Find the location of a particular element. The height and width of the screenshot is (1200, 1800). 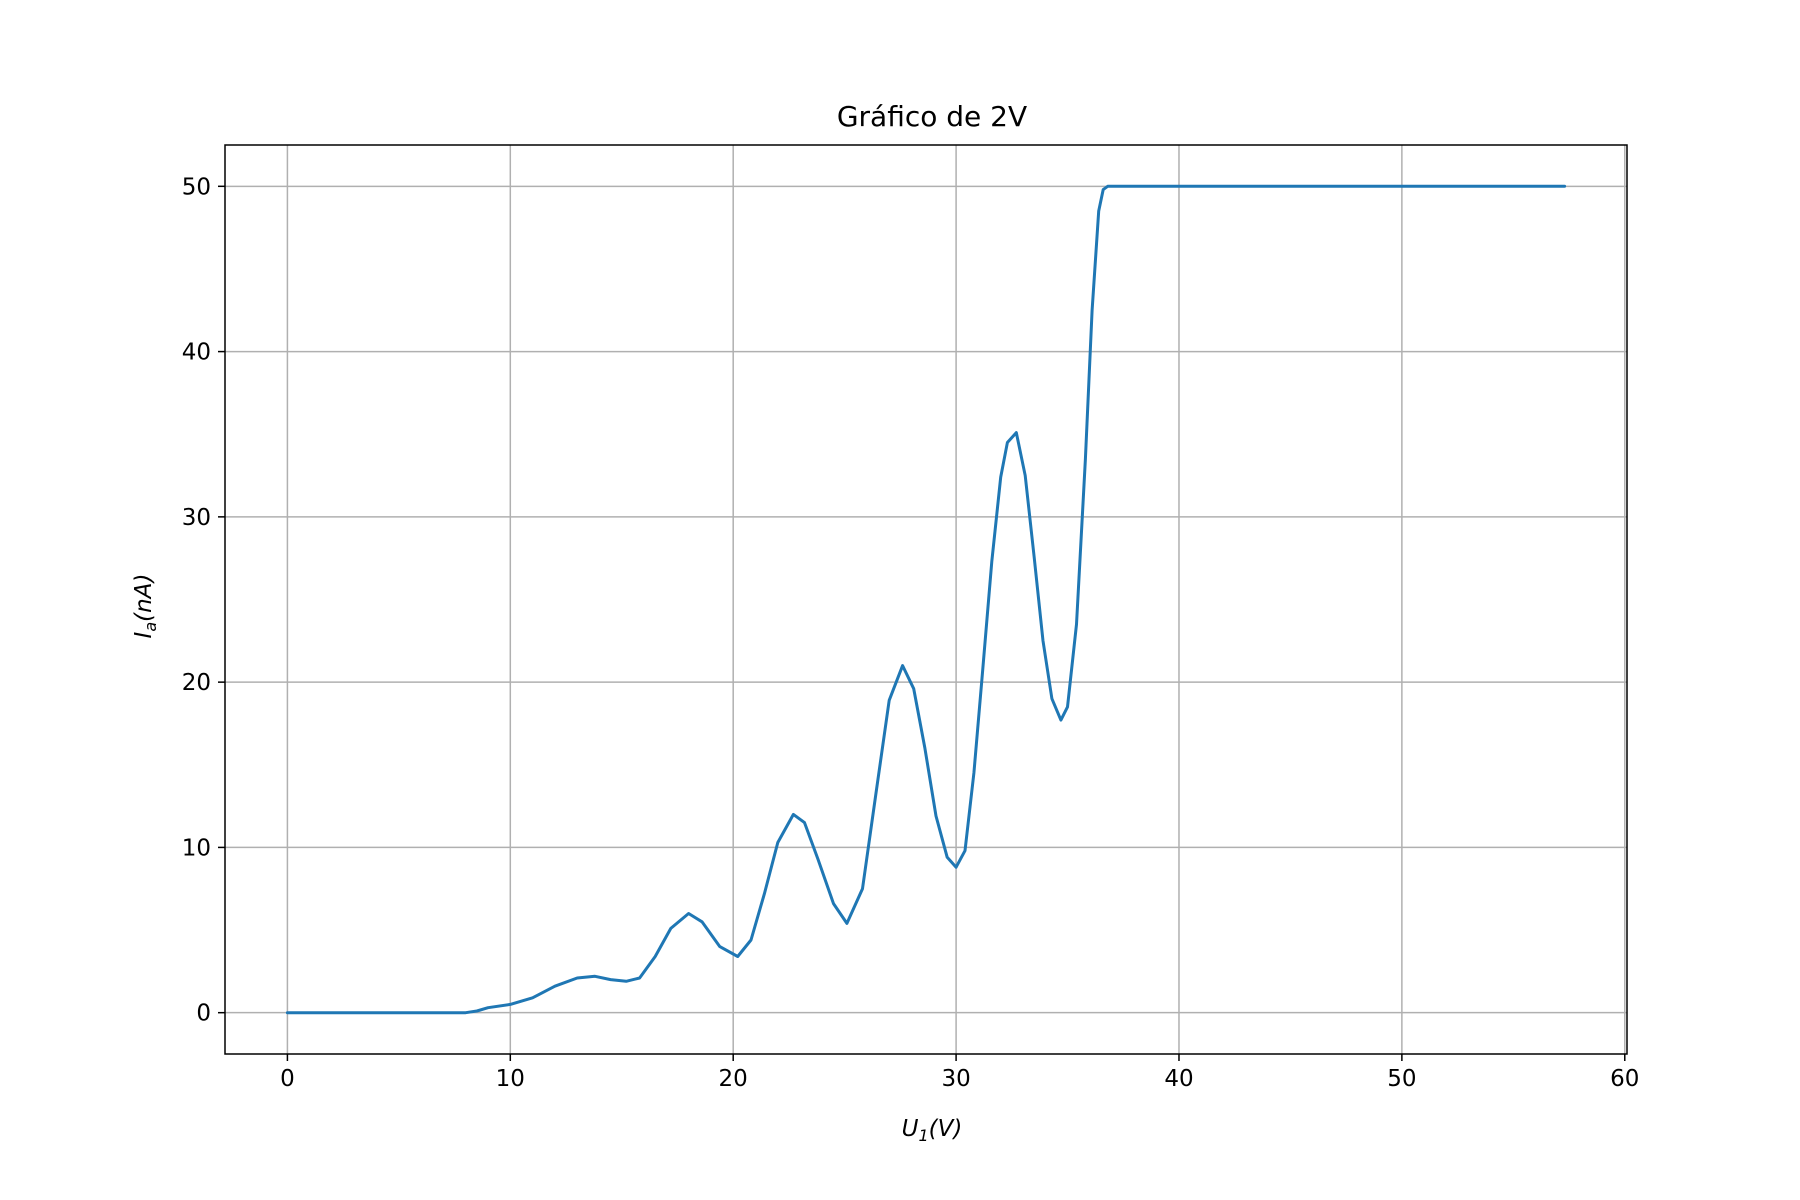

x-tick-label: 40 is located at coordinates (1178, 1079).